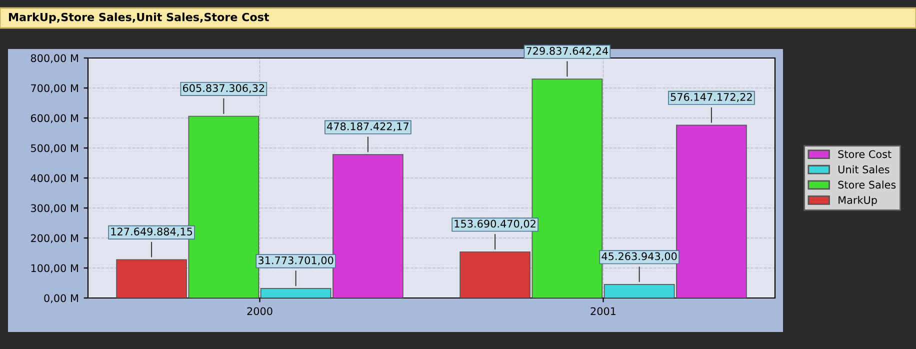 This screenshot has height=349, width=916. What do you see at coordinates (61, 299) in the screenshot?
I see `y-tick-label: 0,00 M` at bounding box center [61, 299].